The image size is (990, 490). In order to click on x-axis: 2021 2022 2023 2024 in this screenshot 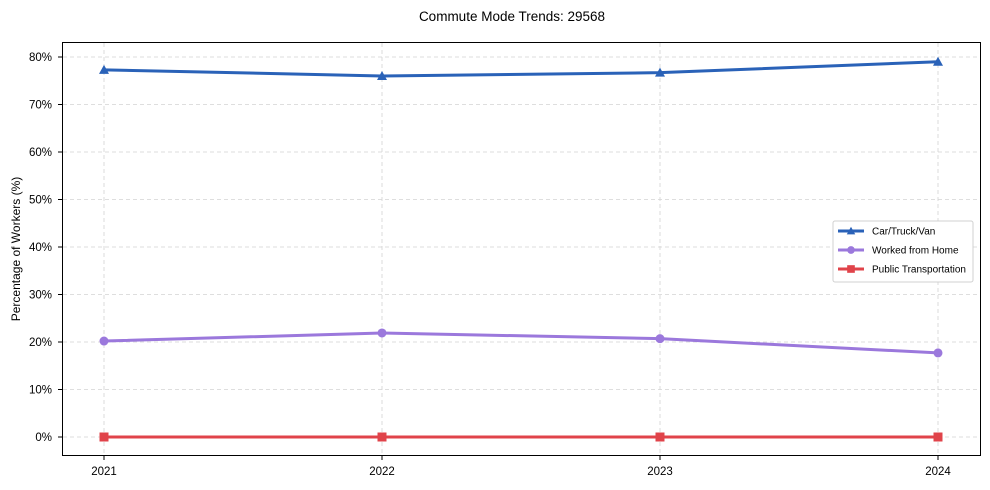, I will do `click(521, 467)`.